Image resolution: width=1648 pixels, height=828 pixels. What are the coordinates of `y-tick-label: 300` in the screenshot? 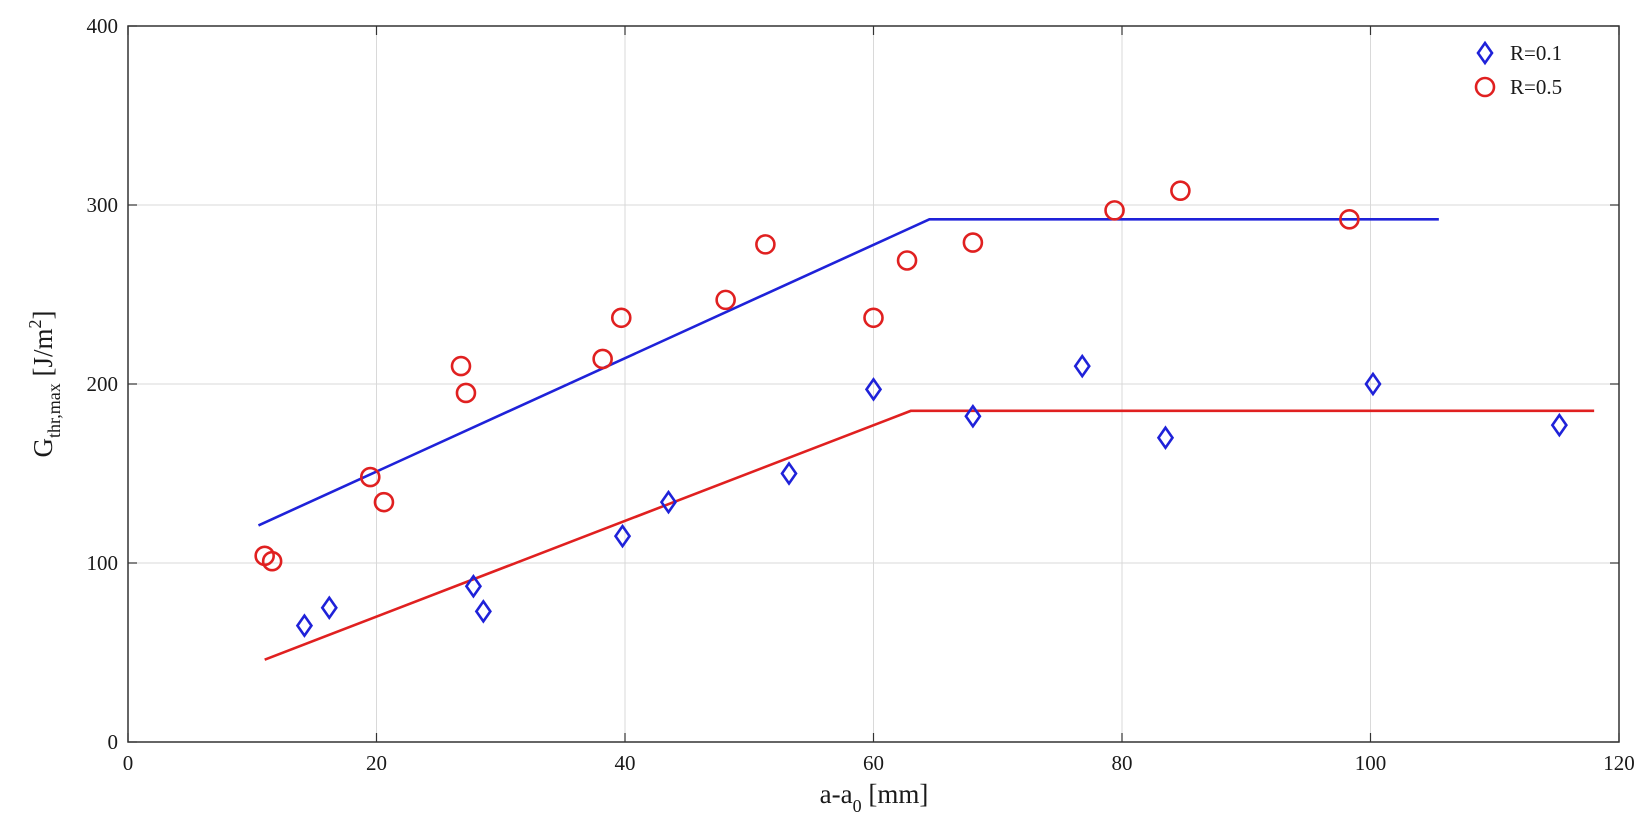 It's located at (103, 205).